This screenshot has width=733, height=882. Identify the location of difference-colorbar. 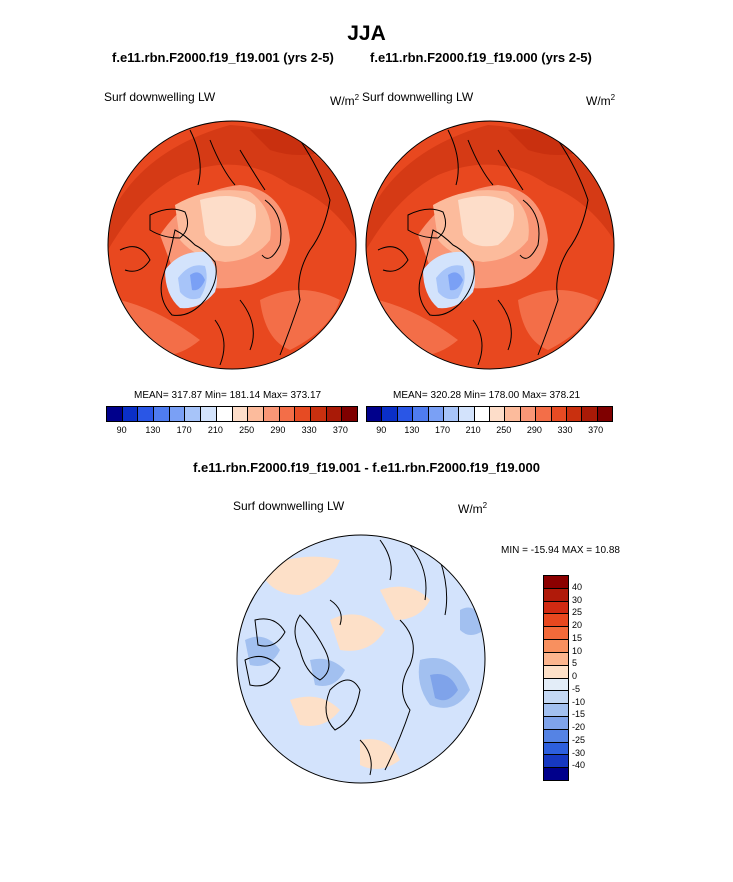
(556, 678).